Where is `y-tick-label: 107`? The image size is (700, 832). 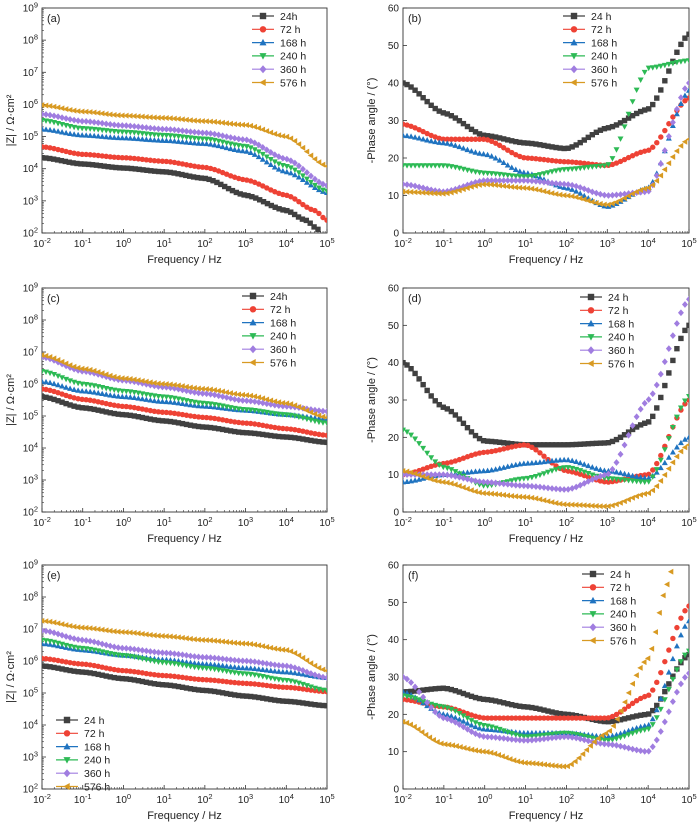
y-tick-label: 107 is located at coordinates (30, 352).